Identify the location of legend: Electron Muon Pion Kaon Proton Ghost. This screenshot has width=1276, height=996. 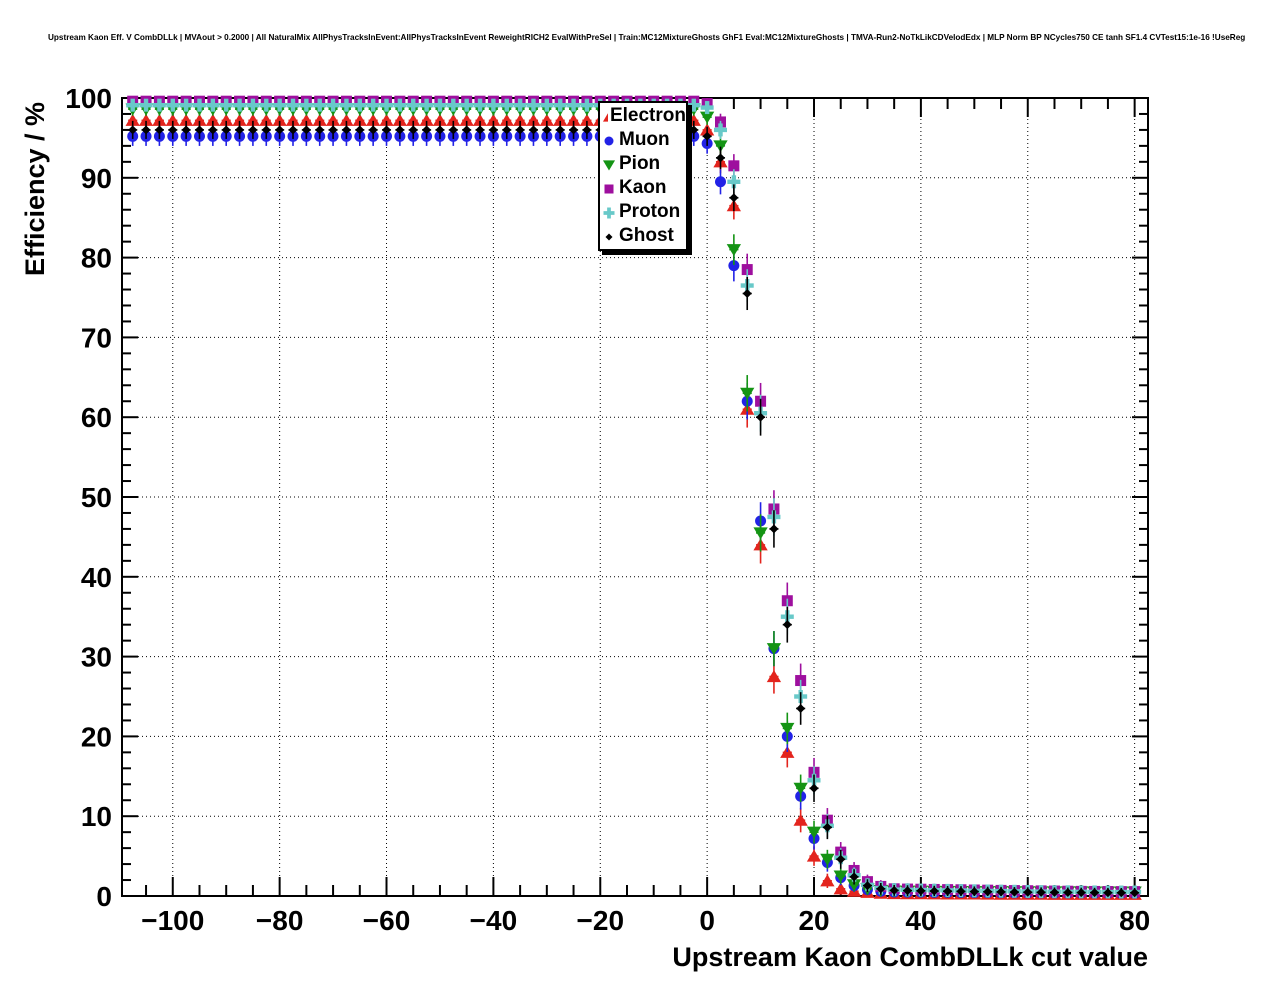
(643, 176).